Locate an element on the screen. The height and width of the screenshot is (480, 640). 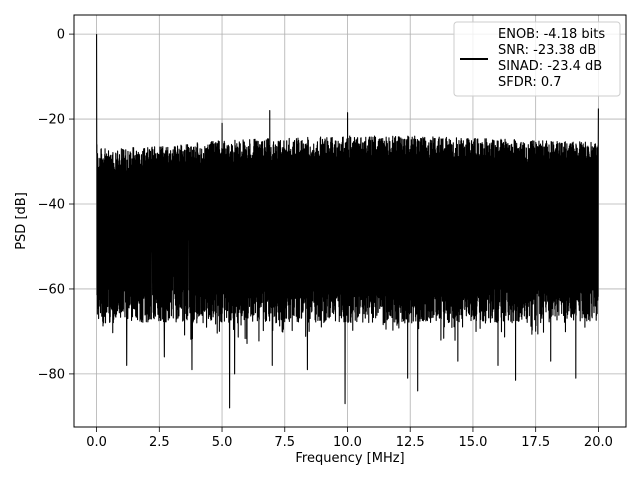
x-tick-label: 15.0 is located at coordinates (472, 442).